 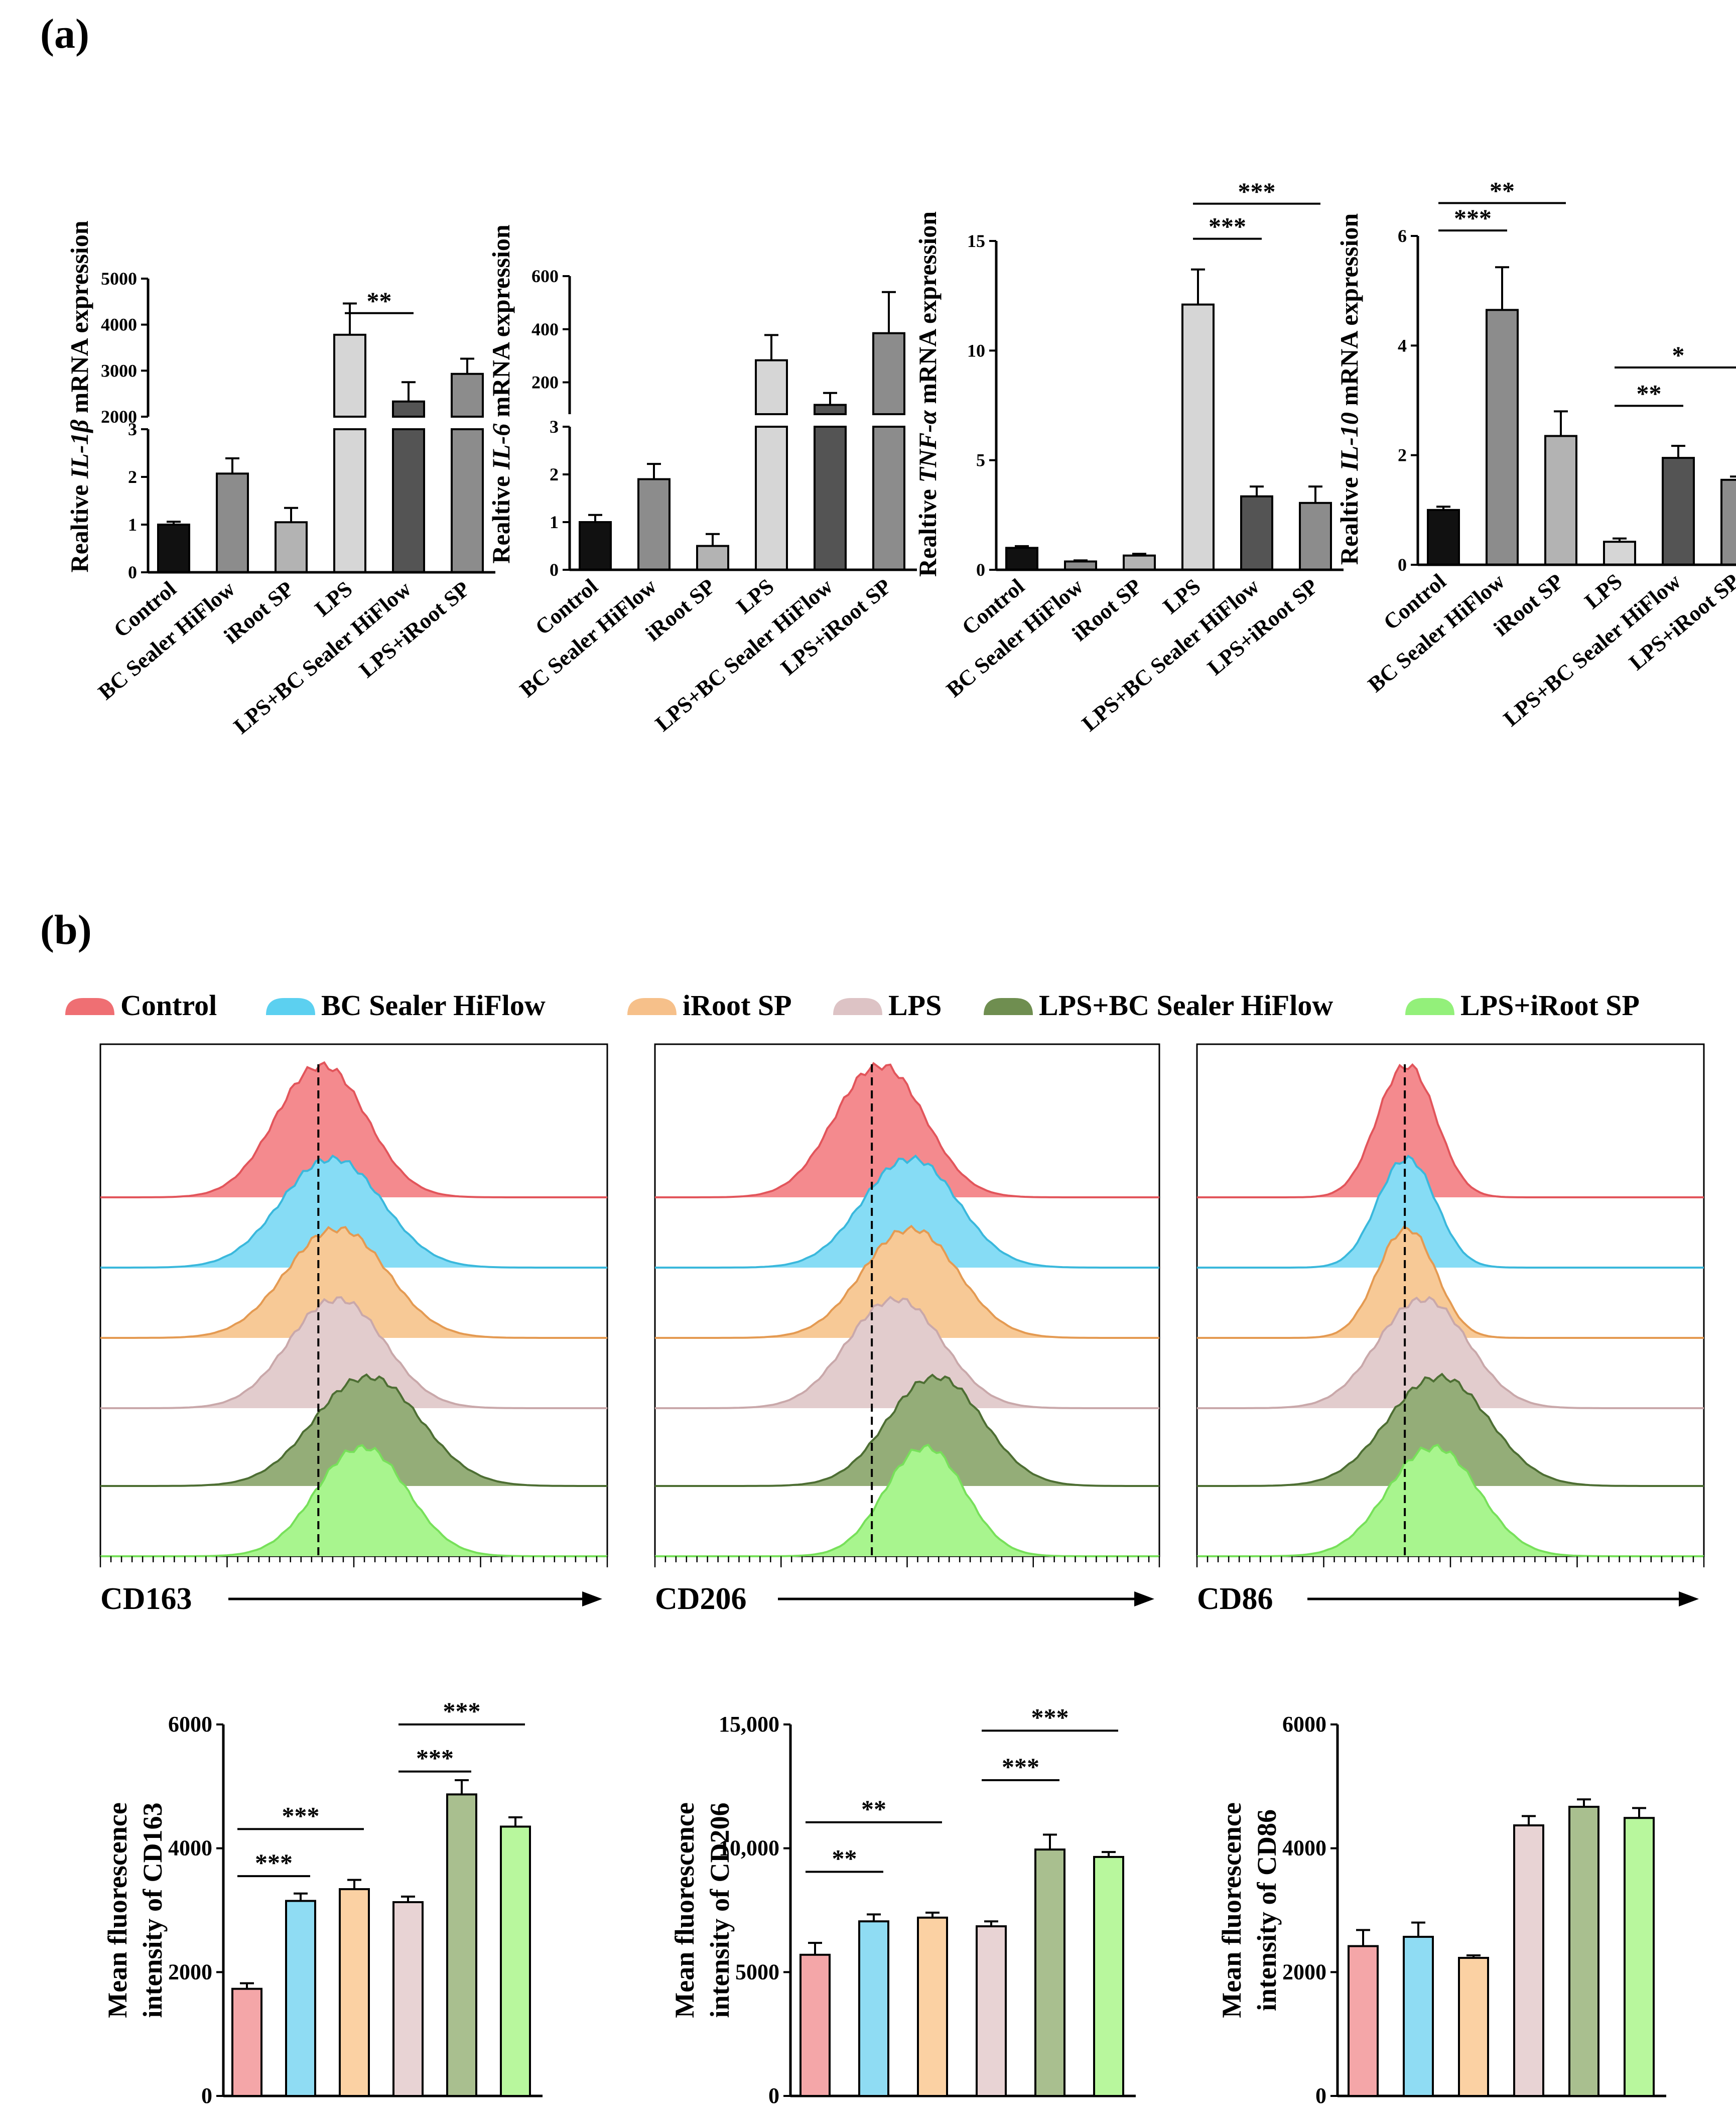 What do you see at coordinates (333, 598) in the screenshot?
I see `x-tick-label: LPS` at bounding box center [333, 598].